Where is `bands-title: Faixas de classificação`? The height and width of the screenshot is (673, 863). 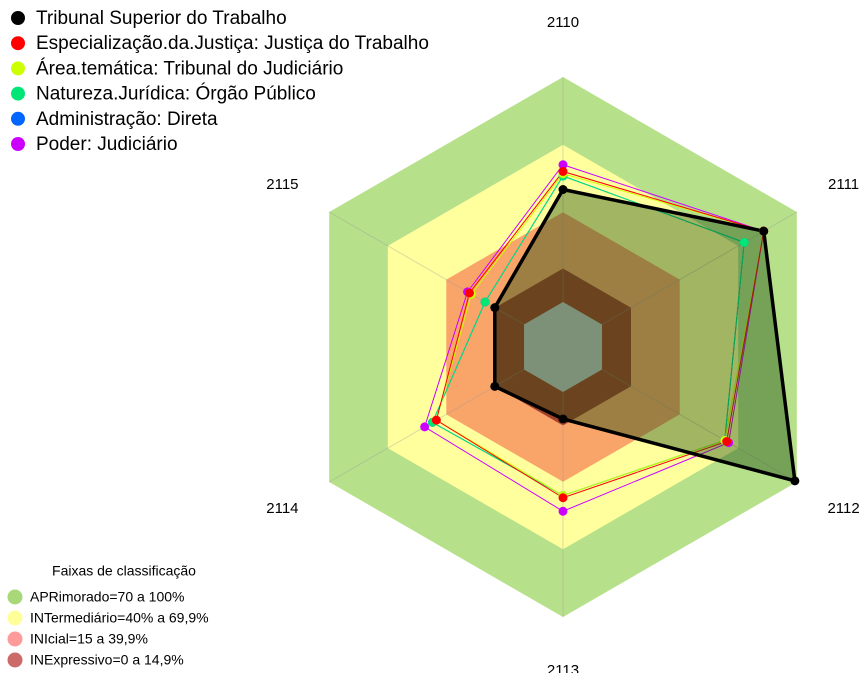
bands-title: Faixas de classificação is located at coordinates (124, 571).